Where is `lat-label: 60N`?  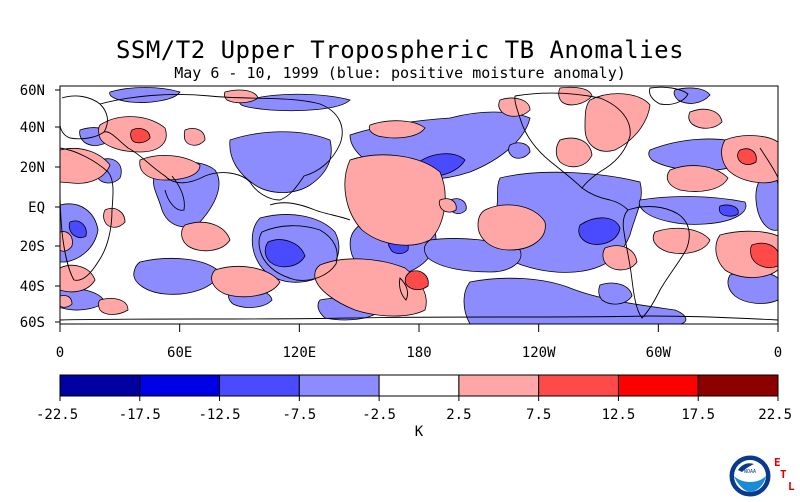
lat-label: 60N is located at coordinates (32, 91).